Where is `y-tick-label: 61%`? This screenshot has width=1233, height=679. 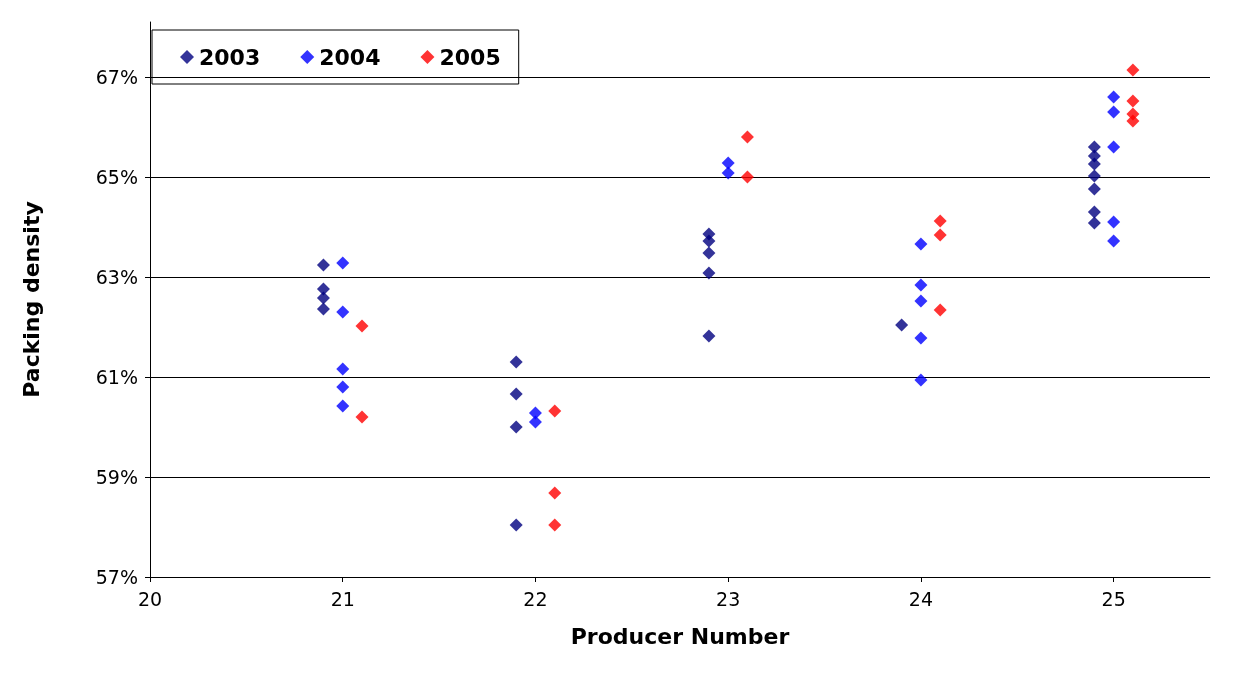
y-tick-label: 61% is located at coordinates (116, 377).